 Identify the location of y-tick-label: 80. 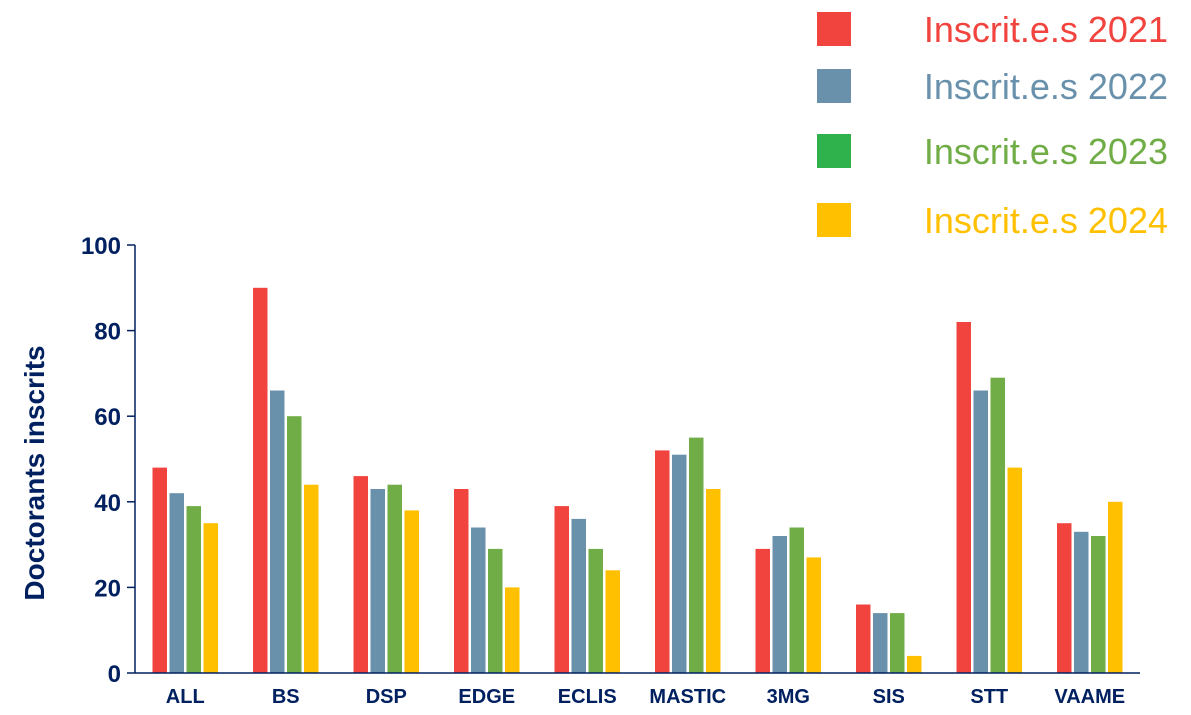
(107, 332).